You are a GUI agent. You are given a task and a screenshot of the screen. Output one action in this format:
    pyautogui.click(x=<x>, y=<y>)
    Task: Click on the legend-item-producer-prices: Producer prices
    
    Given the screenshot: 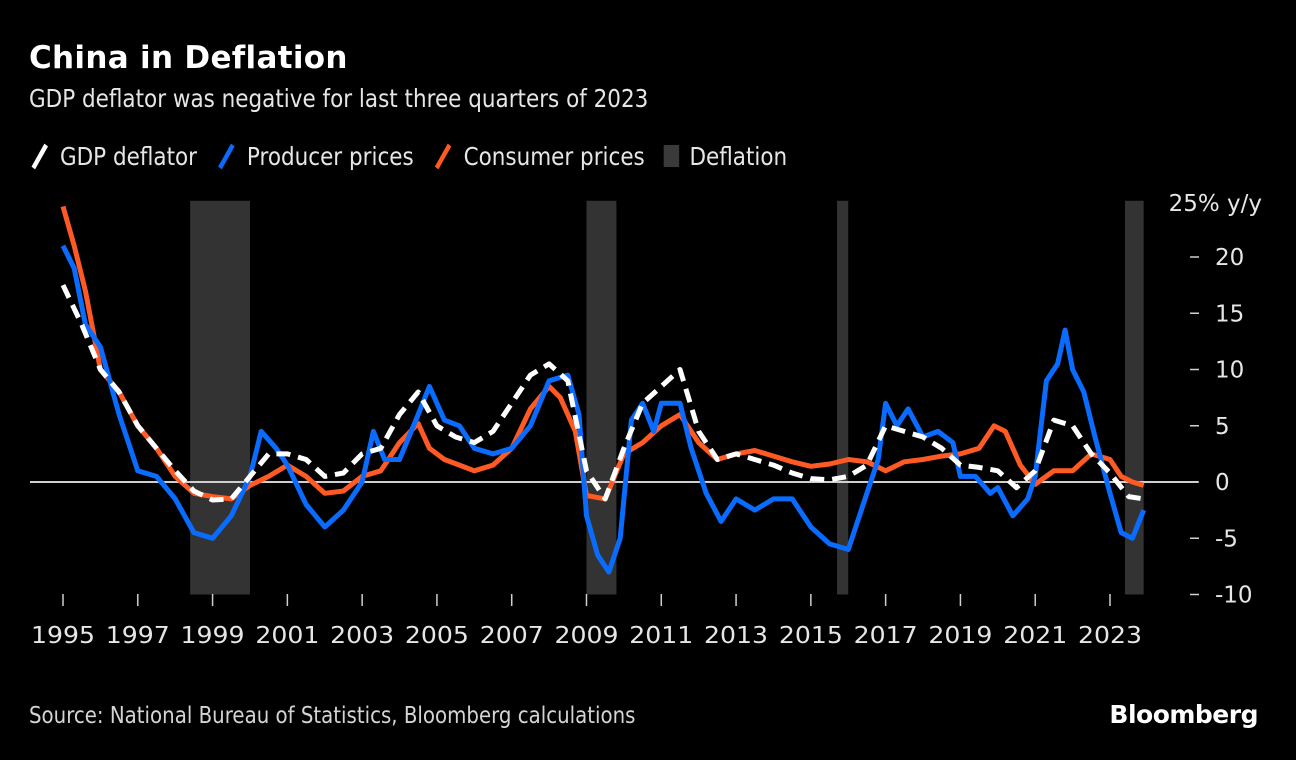 What is the action you would take?
    pyautogui.click(x=315, y=156)
    